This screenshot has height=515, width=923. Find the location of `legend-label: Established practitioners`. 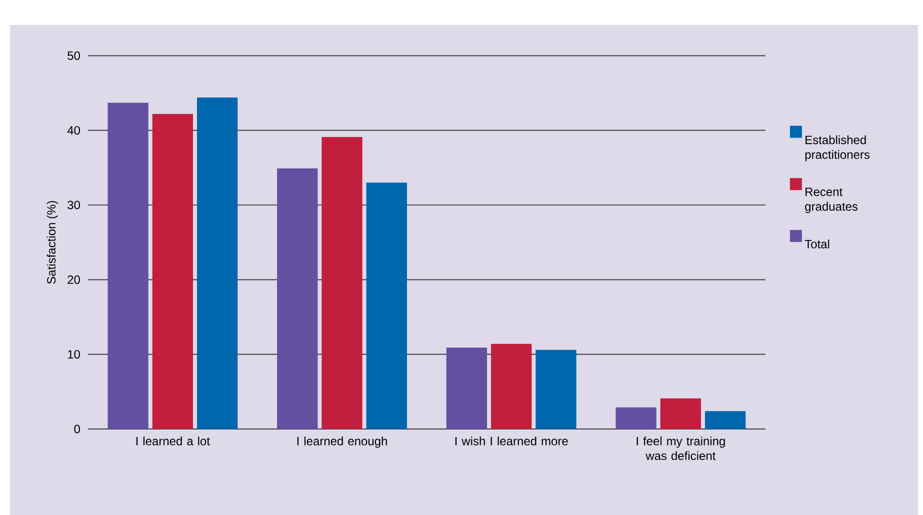

legend-label: Established practitioners is located at coordinates (837, 148).